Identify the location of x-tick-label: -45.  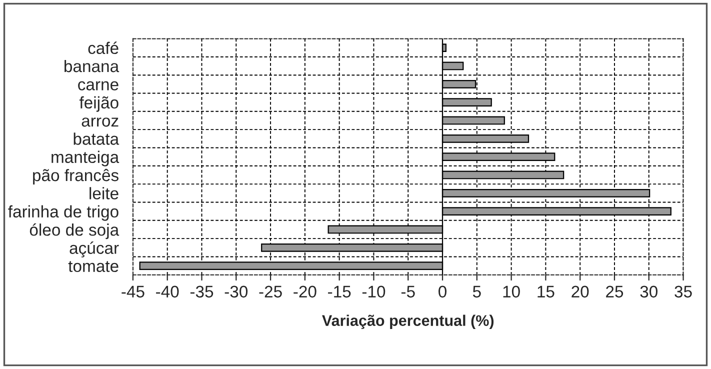
(133, 292).